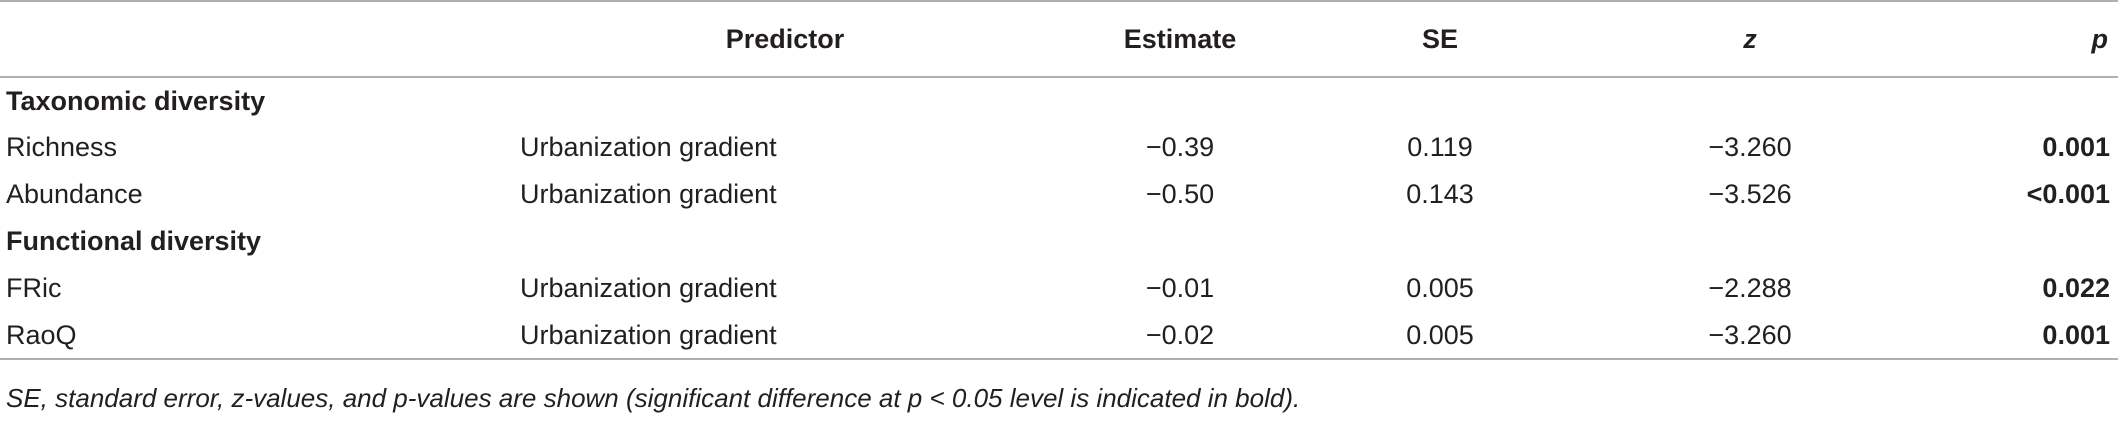 Image resolution: width=2118 pixels, height=433 pixels. Describe the element at coordinates (2024, 39) in the screenshot. I see `header-p: p` at that location.